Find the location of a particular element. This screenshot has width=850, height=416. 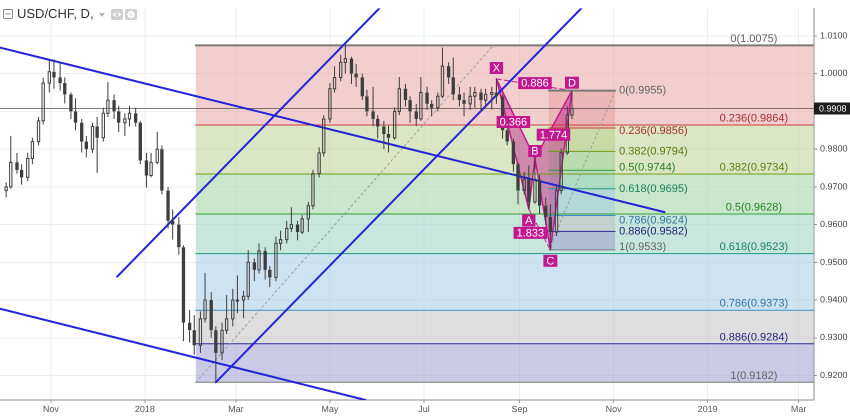

series-label: 0.5(0.9744) is located at coordinates (647, 167).